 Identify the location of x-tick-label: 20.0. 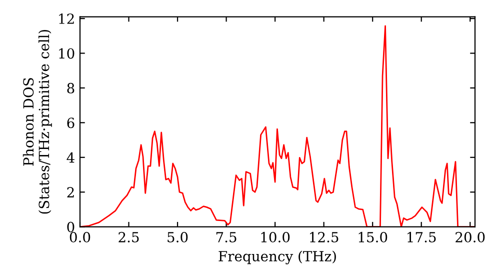
(470, 237).